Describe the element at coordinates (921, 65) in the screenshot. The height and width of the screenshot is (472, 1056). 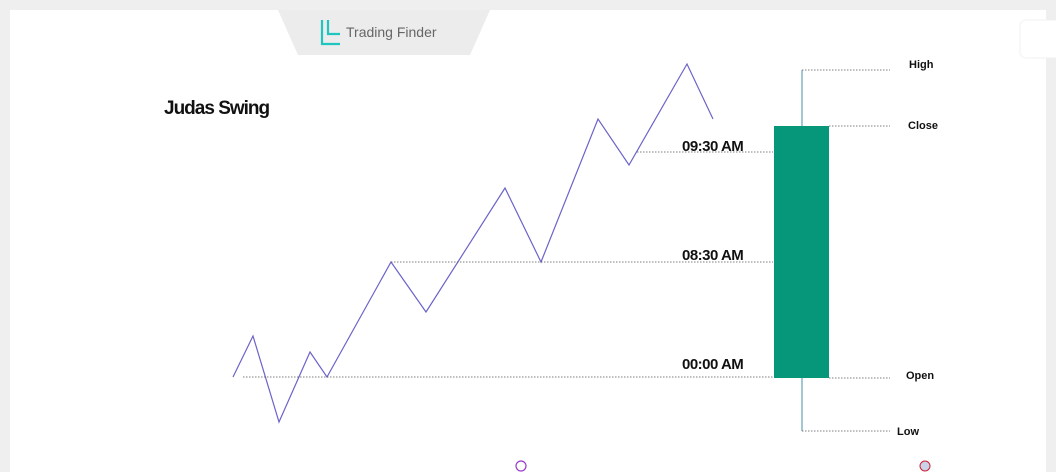
I see `candle-label: High` at that location.